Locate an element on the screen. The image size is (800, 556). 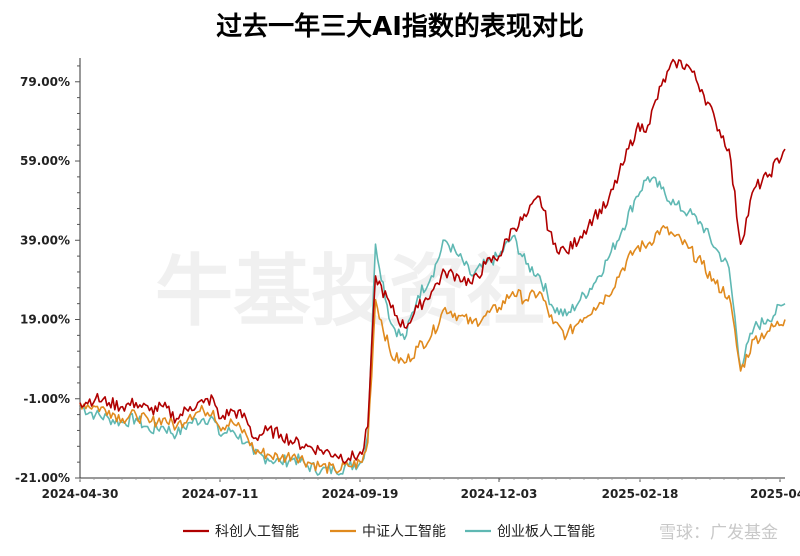
x-tick-label: 2024-04-30 is located at coordinates (80, 494).